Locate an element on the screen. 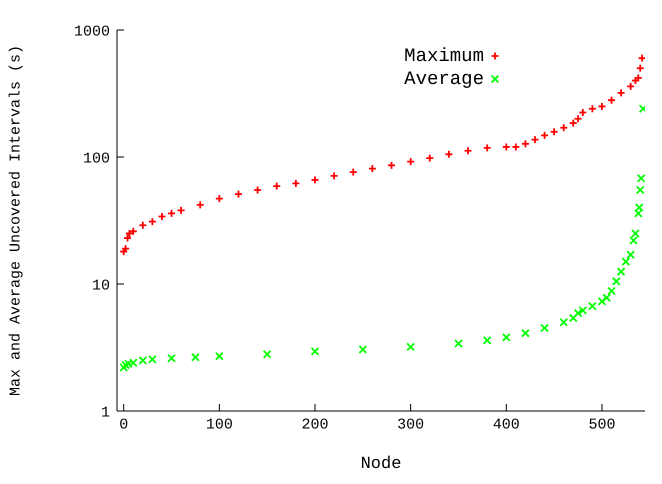 Image resolution: width=662 pixels, height=484 pixels. y-axis-title: Max and Average Uncovered Intervals (s) is located at coordinates (15, 220).